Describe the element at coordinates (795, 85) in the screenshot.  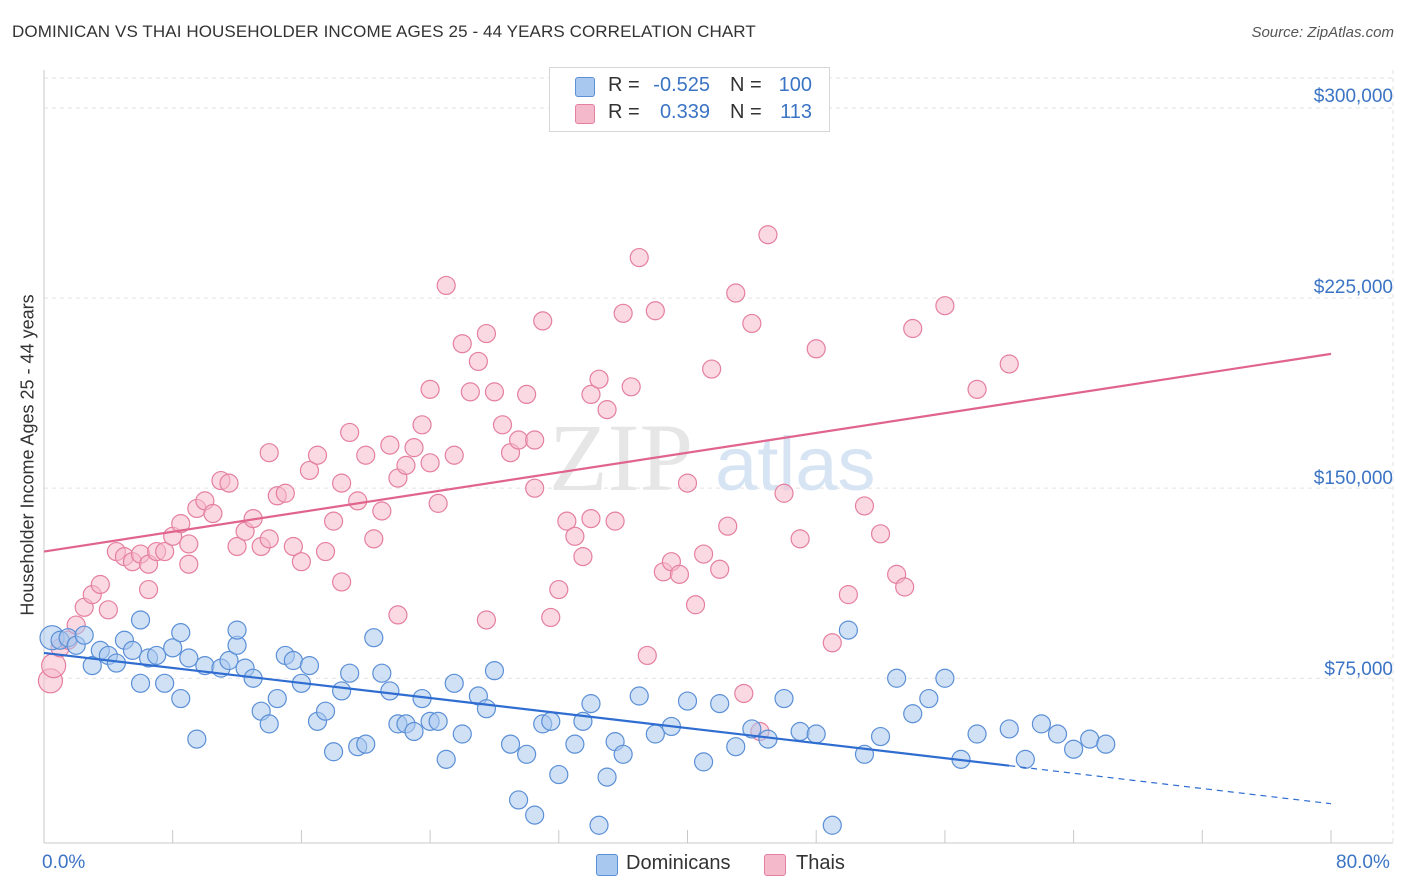
I see `legend-n-value: 100` at that location.